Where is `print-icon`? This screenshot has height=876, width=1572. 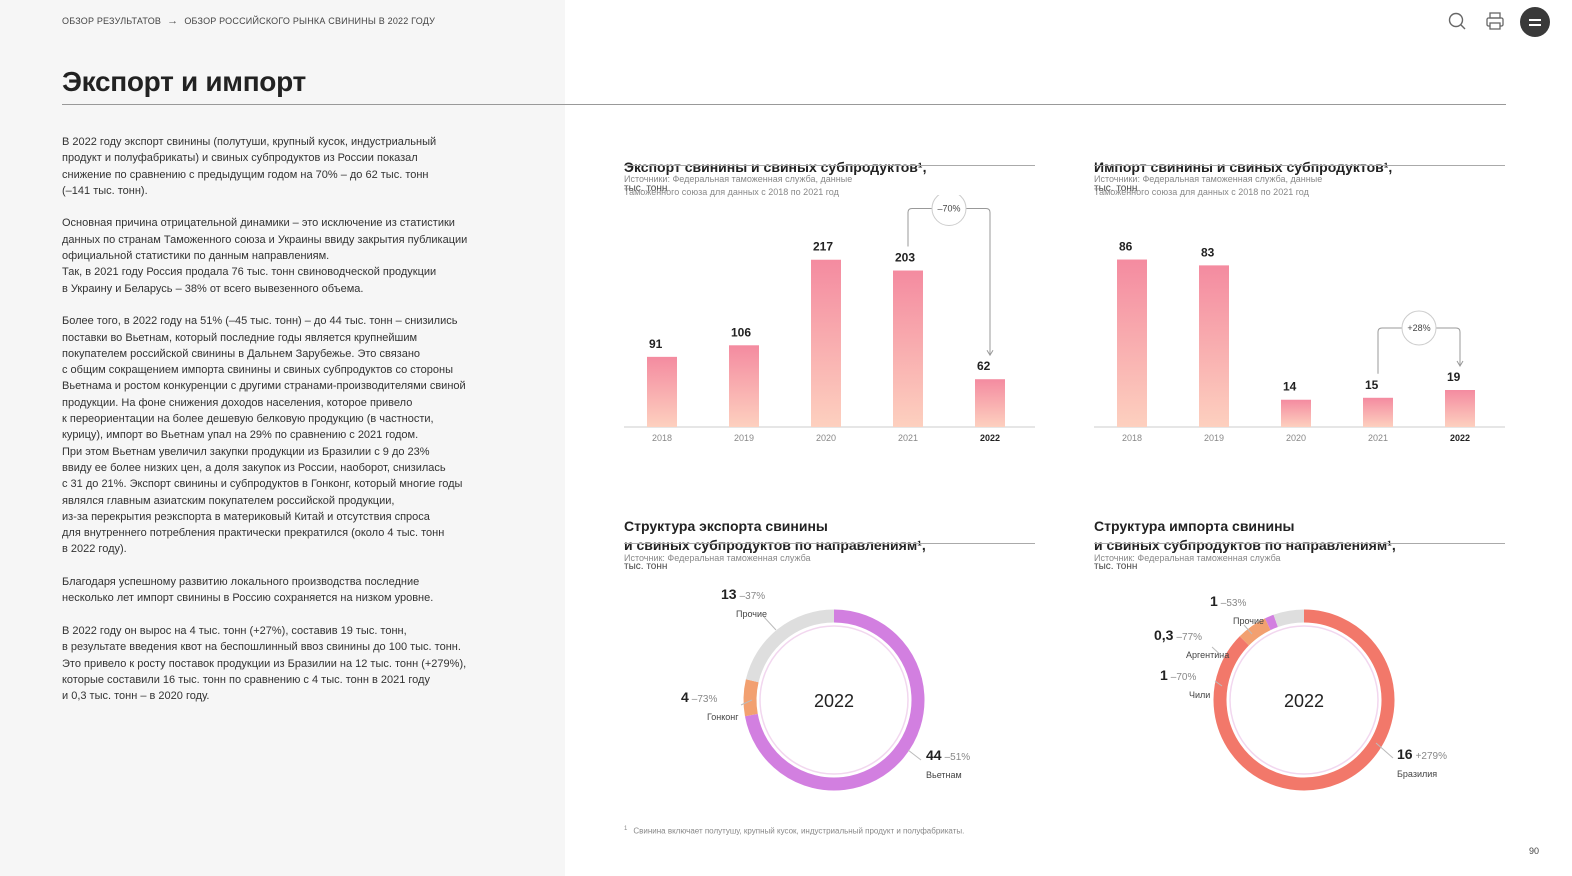
print-icon is located at coordinates (1495, 21).